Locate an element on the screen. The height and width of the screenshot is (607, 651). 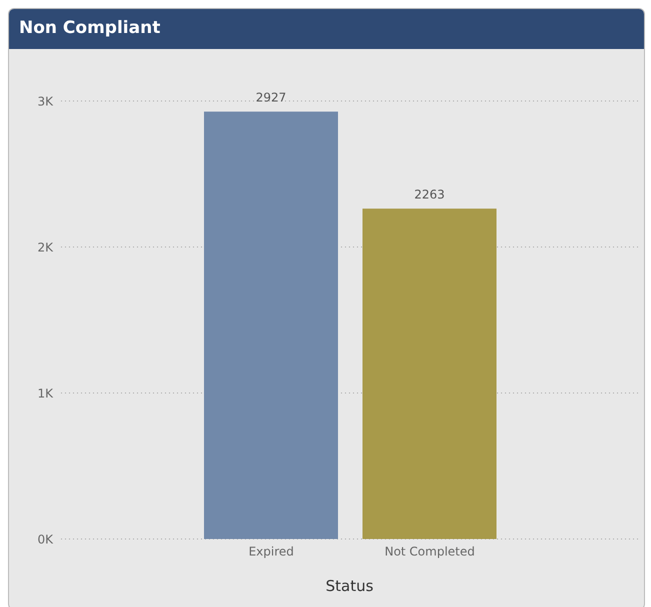
x-tick-label: Expired is located at coordinates (271, 551).